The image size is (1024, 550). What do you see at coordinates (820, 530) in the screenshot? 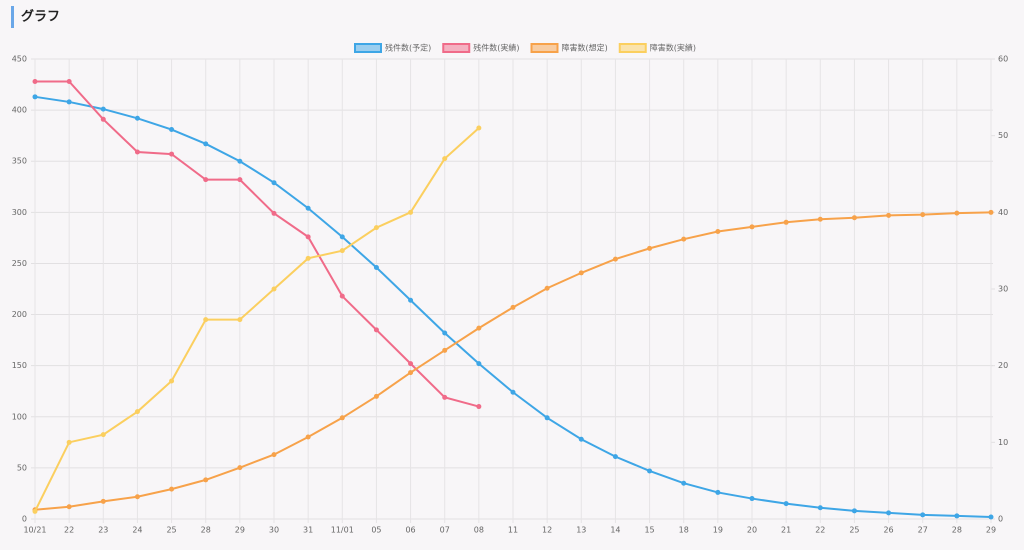
I see `x-tick-label: 22` at bounding box center [820, 530].